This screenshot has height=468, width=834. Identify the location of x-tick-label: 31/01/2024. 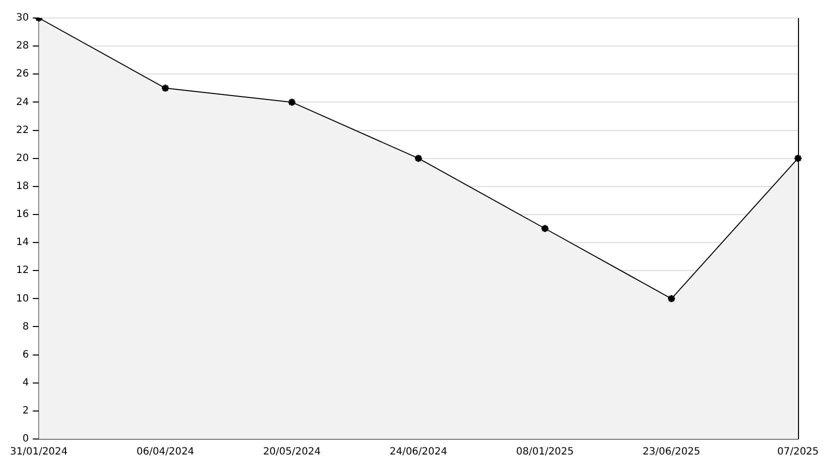
(39, 452).